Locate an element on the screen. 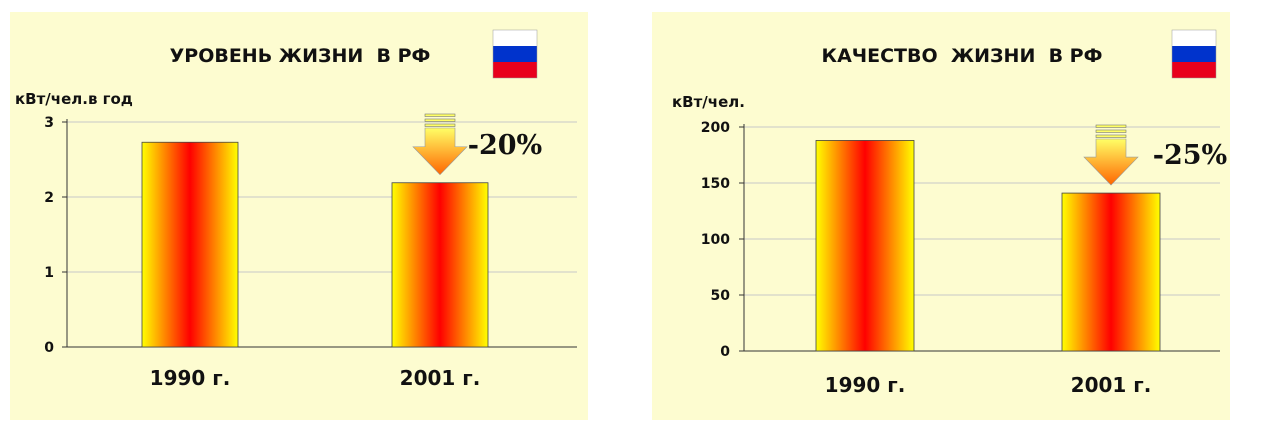  y-tick-label: 200 is located at coordinates (715, 128).